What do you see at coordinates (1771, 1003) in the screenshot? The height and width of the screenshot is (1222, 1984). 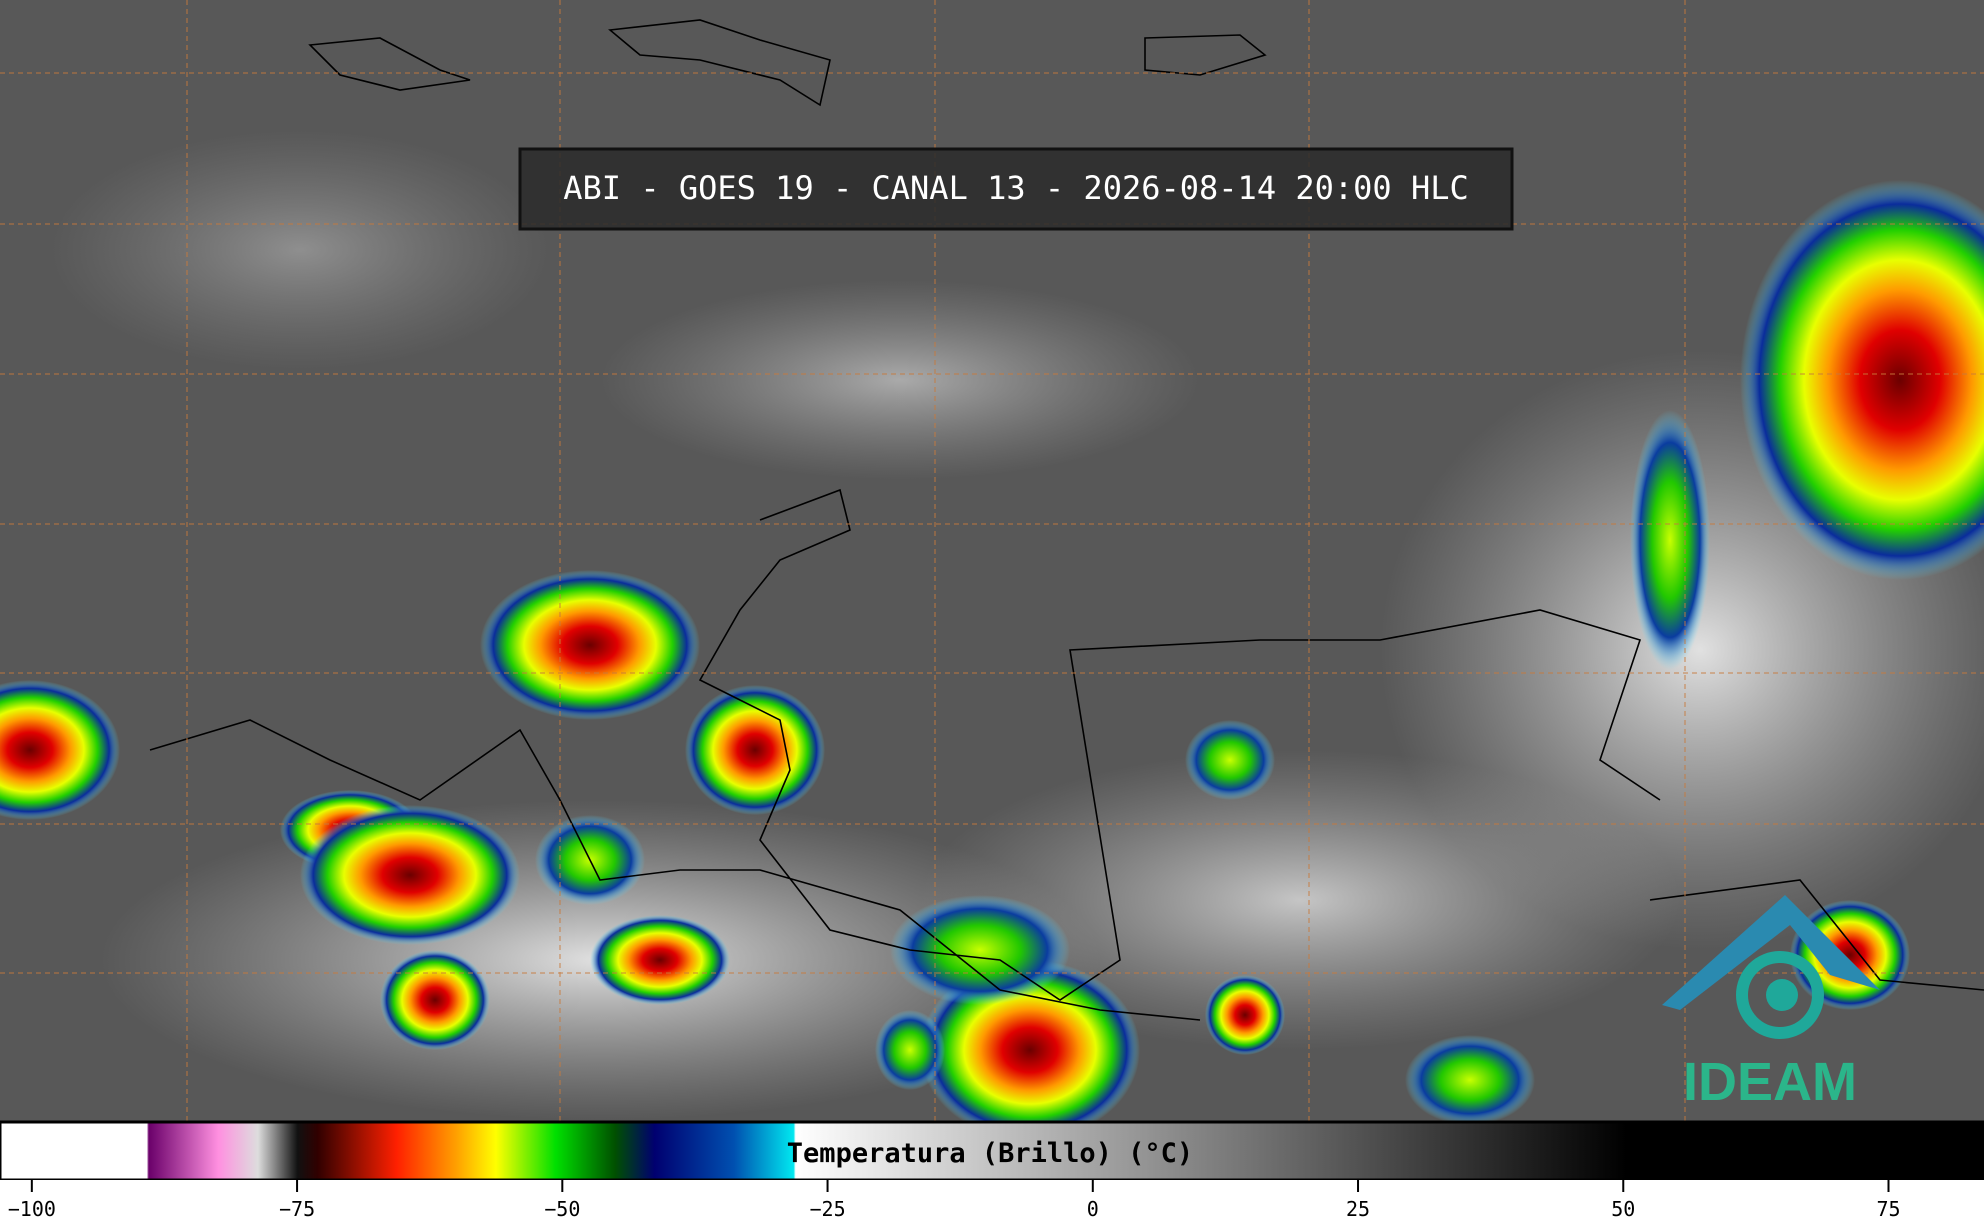 I see `logo: IDEAM` at bounding box center [1771, 1003].